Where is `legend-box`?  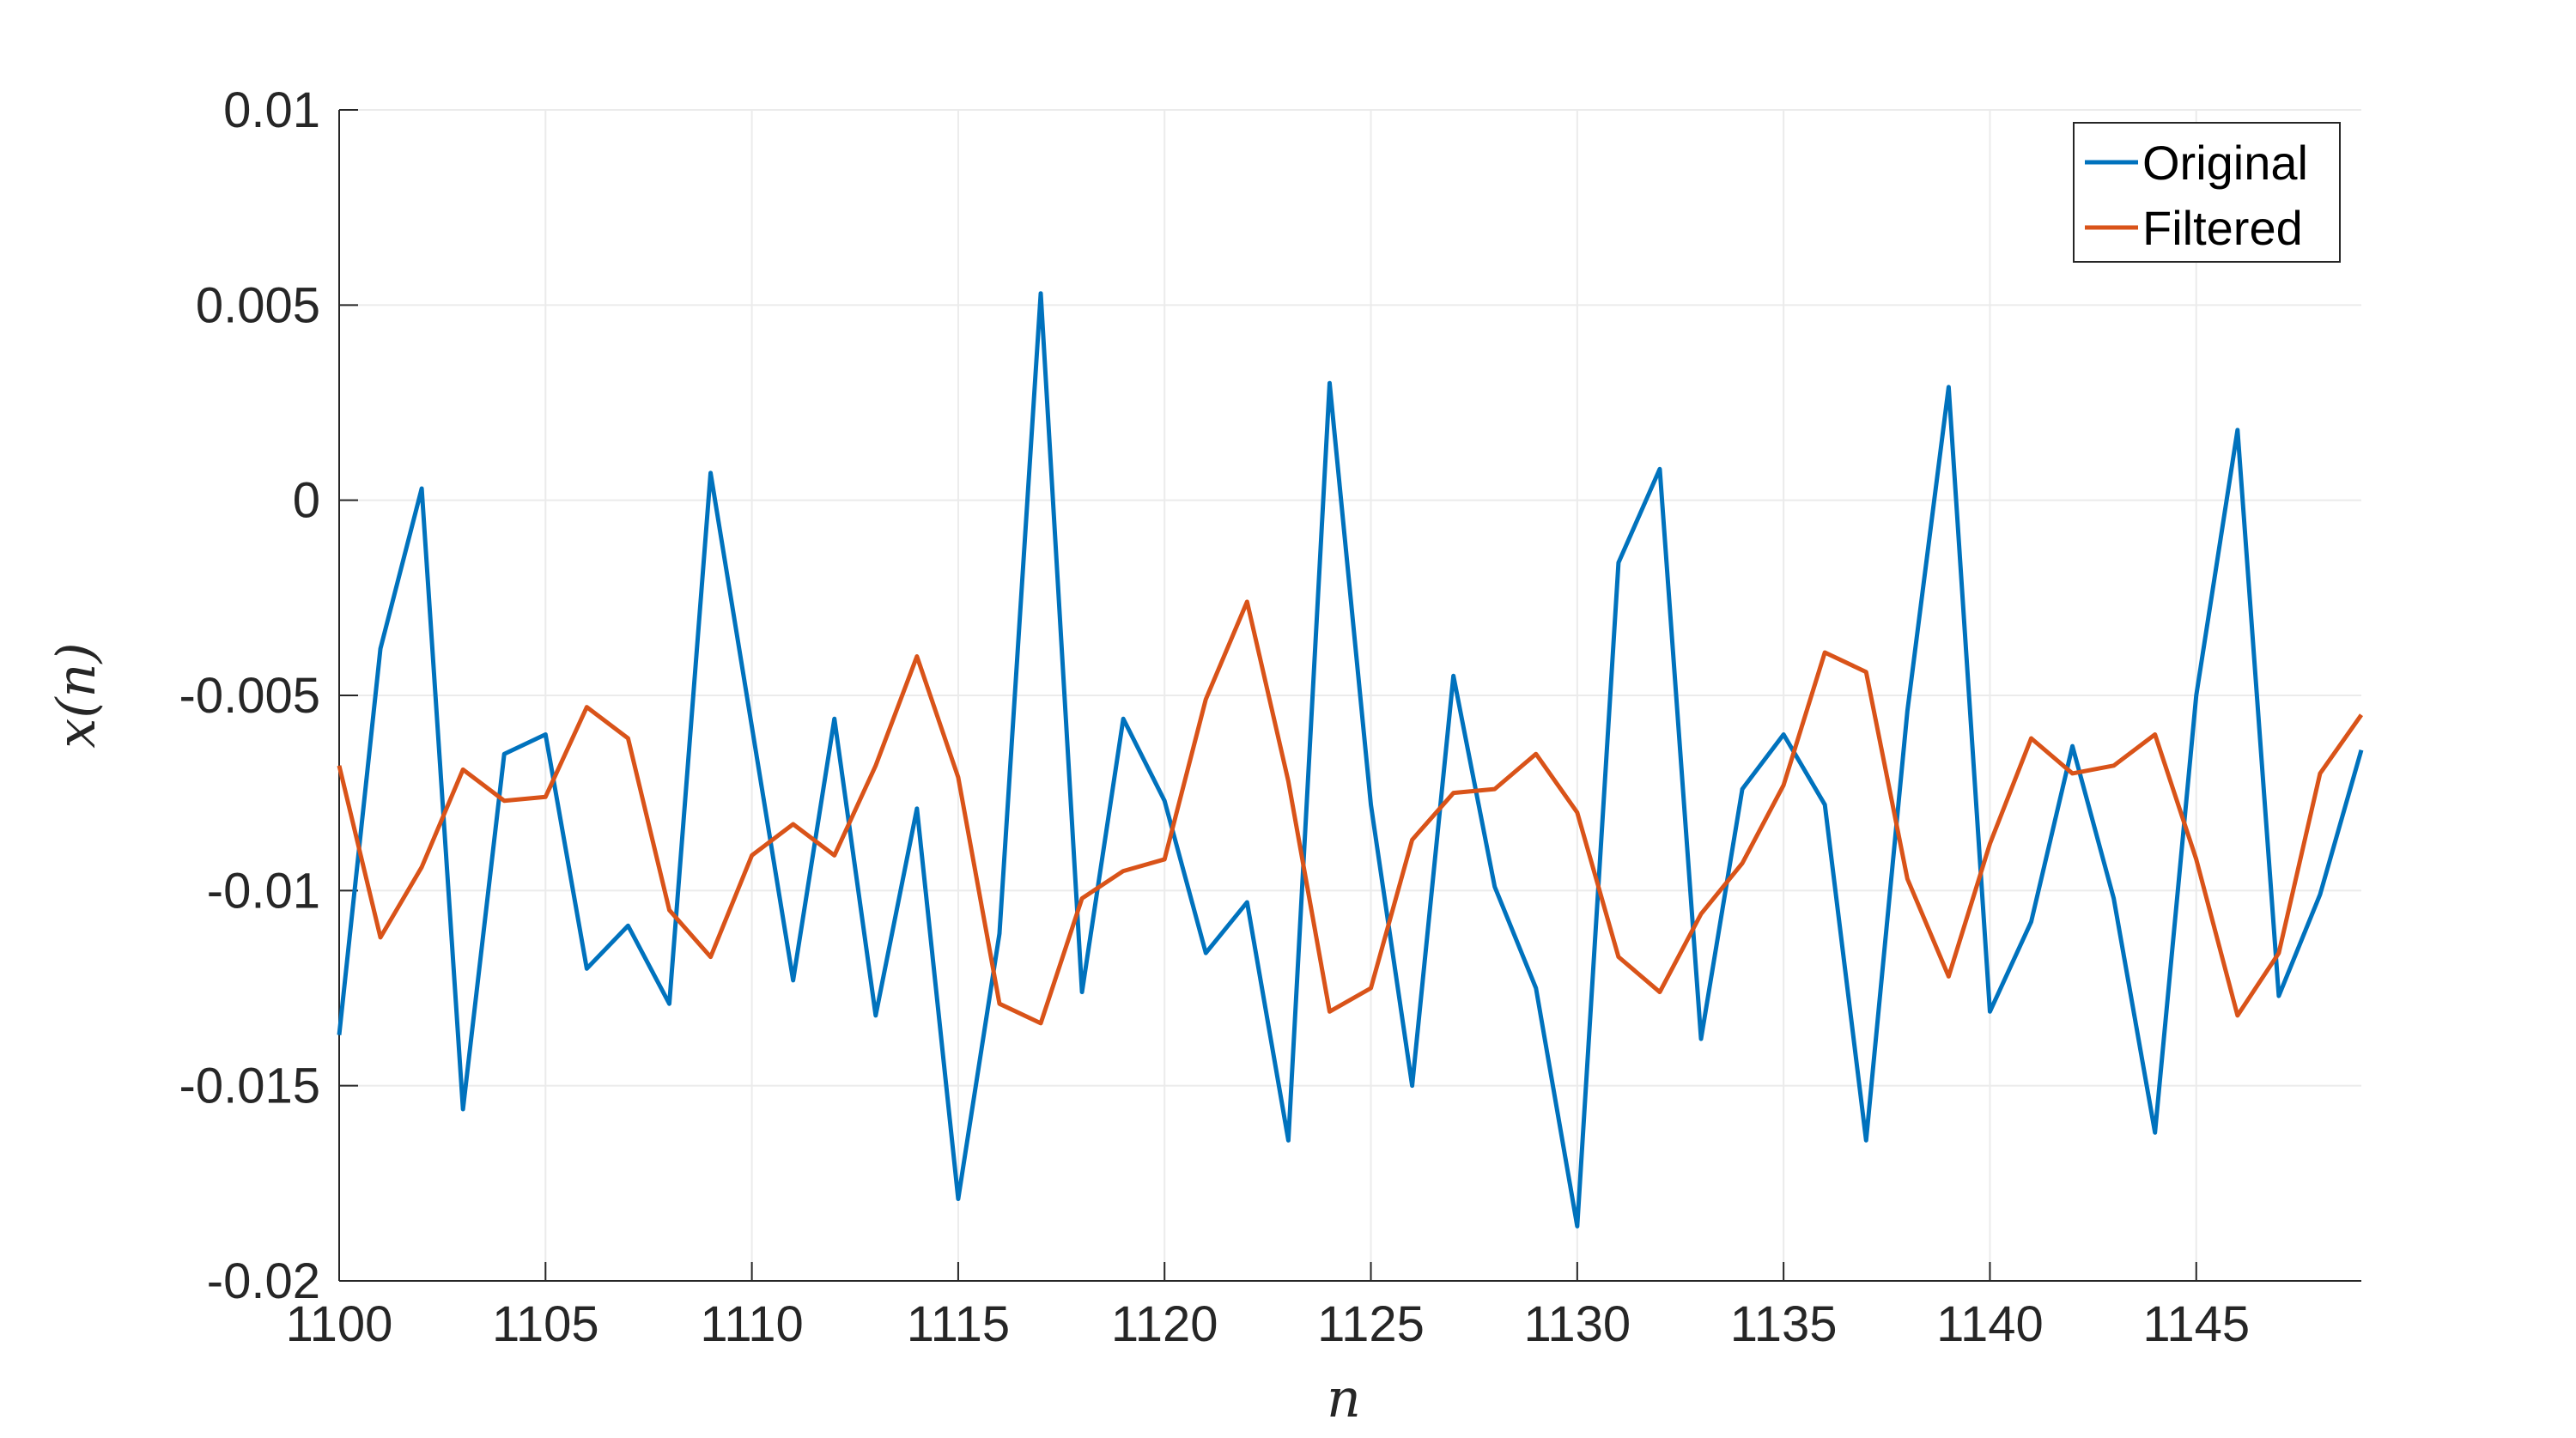 legend-box is located at coordinates (2207, 192).